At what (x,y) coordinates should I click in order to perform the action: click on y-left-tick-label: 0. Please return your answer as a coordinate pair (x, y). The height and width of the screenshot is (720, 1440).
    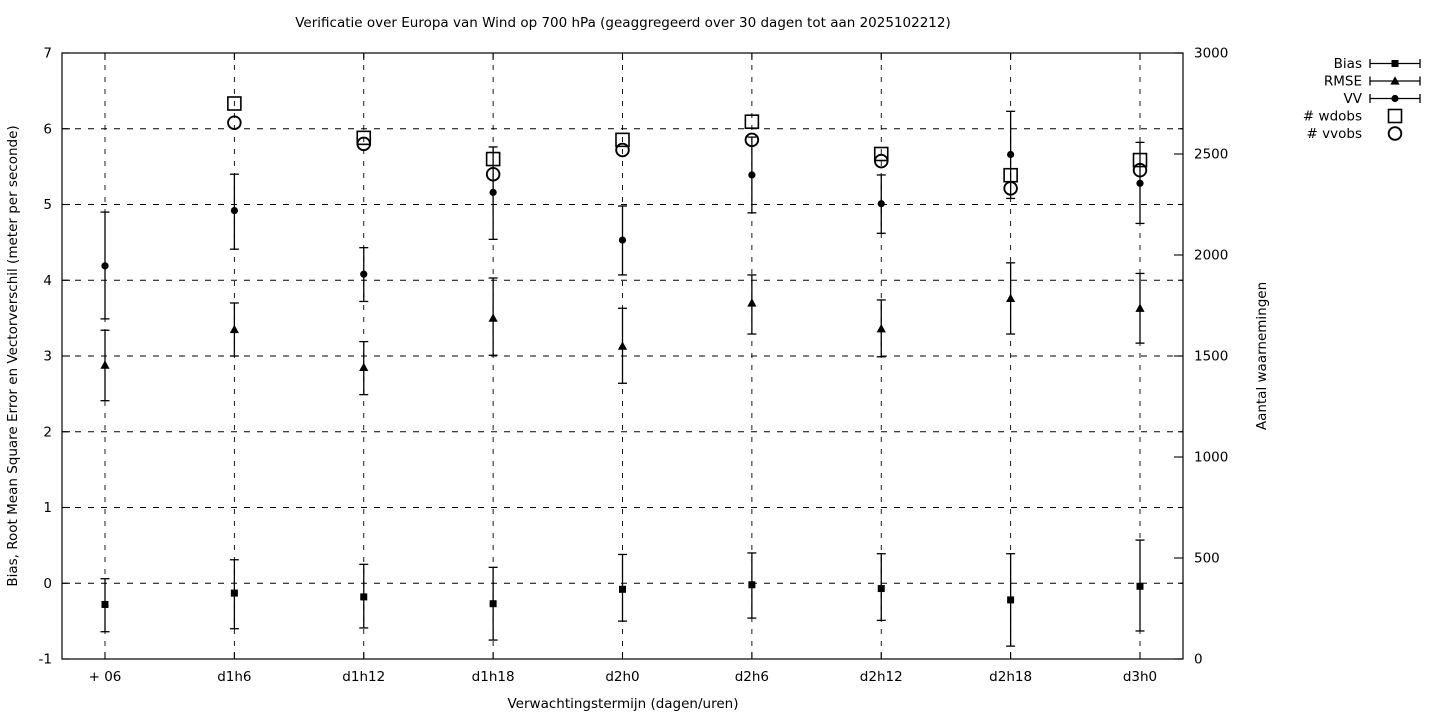
    Looking at the image, I should click on (47, 584).